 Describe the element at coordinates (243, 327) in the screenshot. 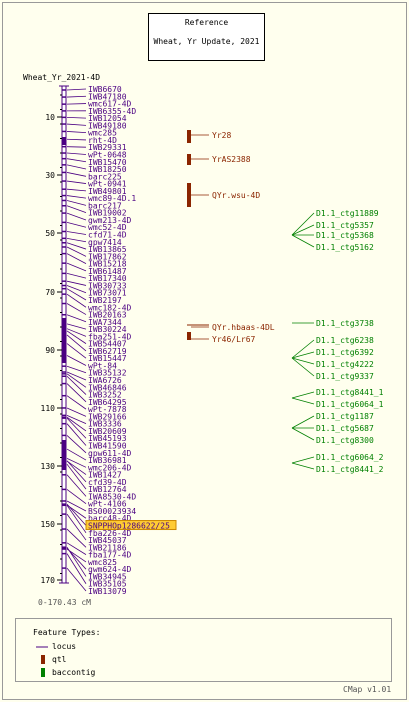

I see `qtl-label: QYr.hbaas-4DL` at that location.